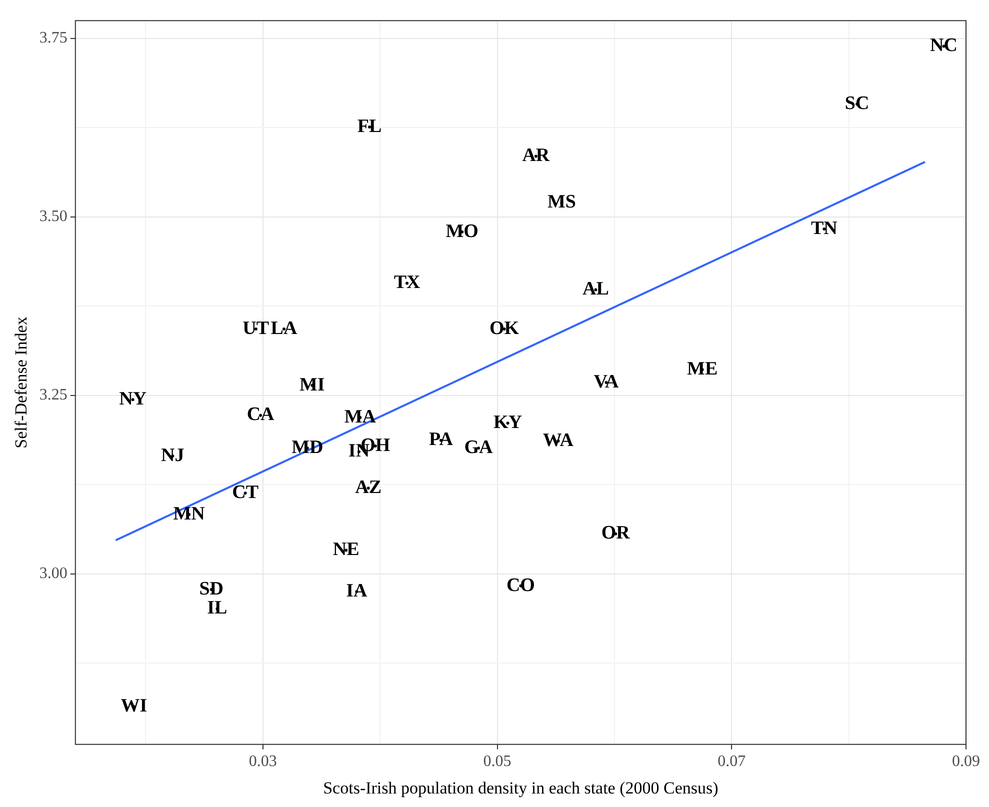 The image size is (989, 807). I want to click on data-label: TN, so click(824, 228).